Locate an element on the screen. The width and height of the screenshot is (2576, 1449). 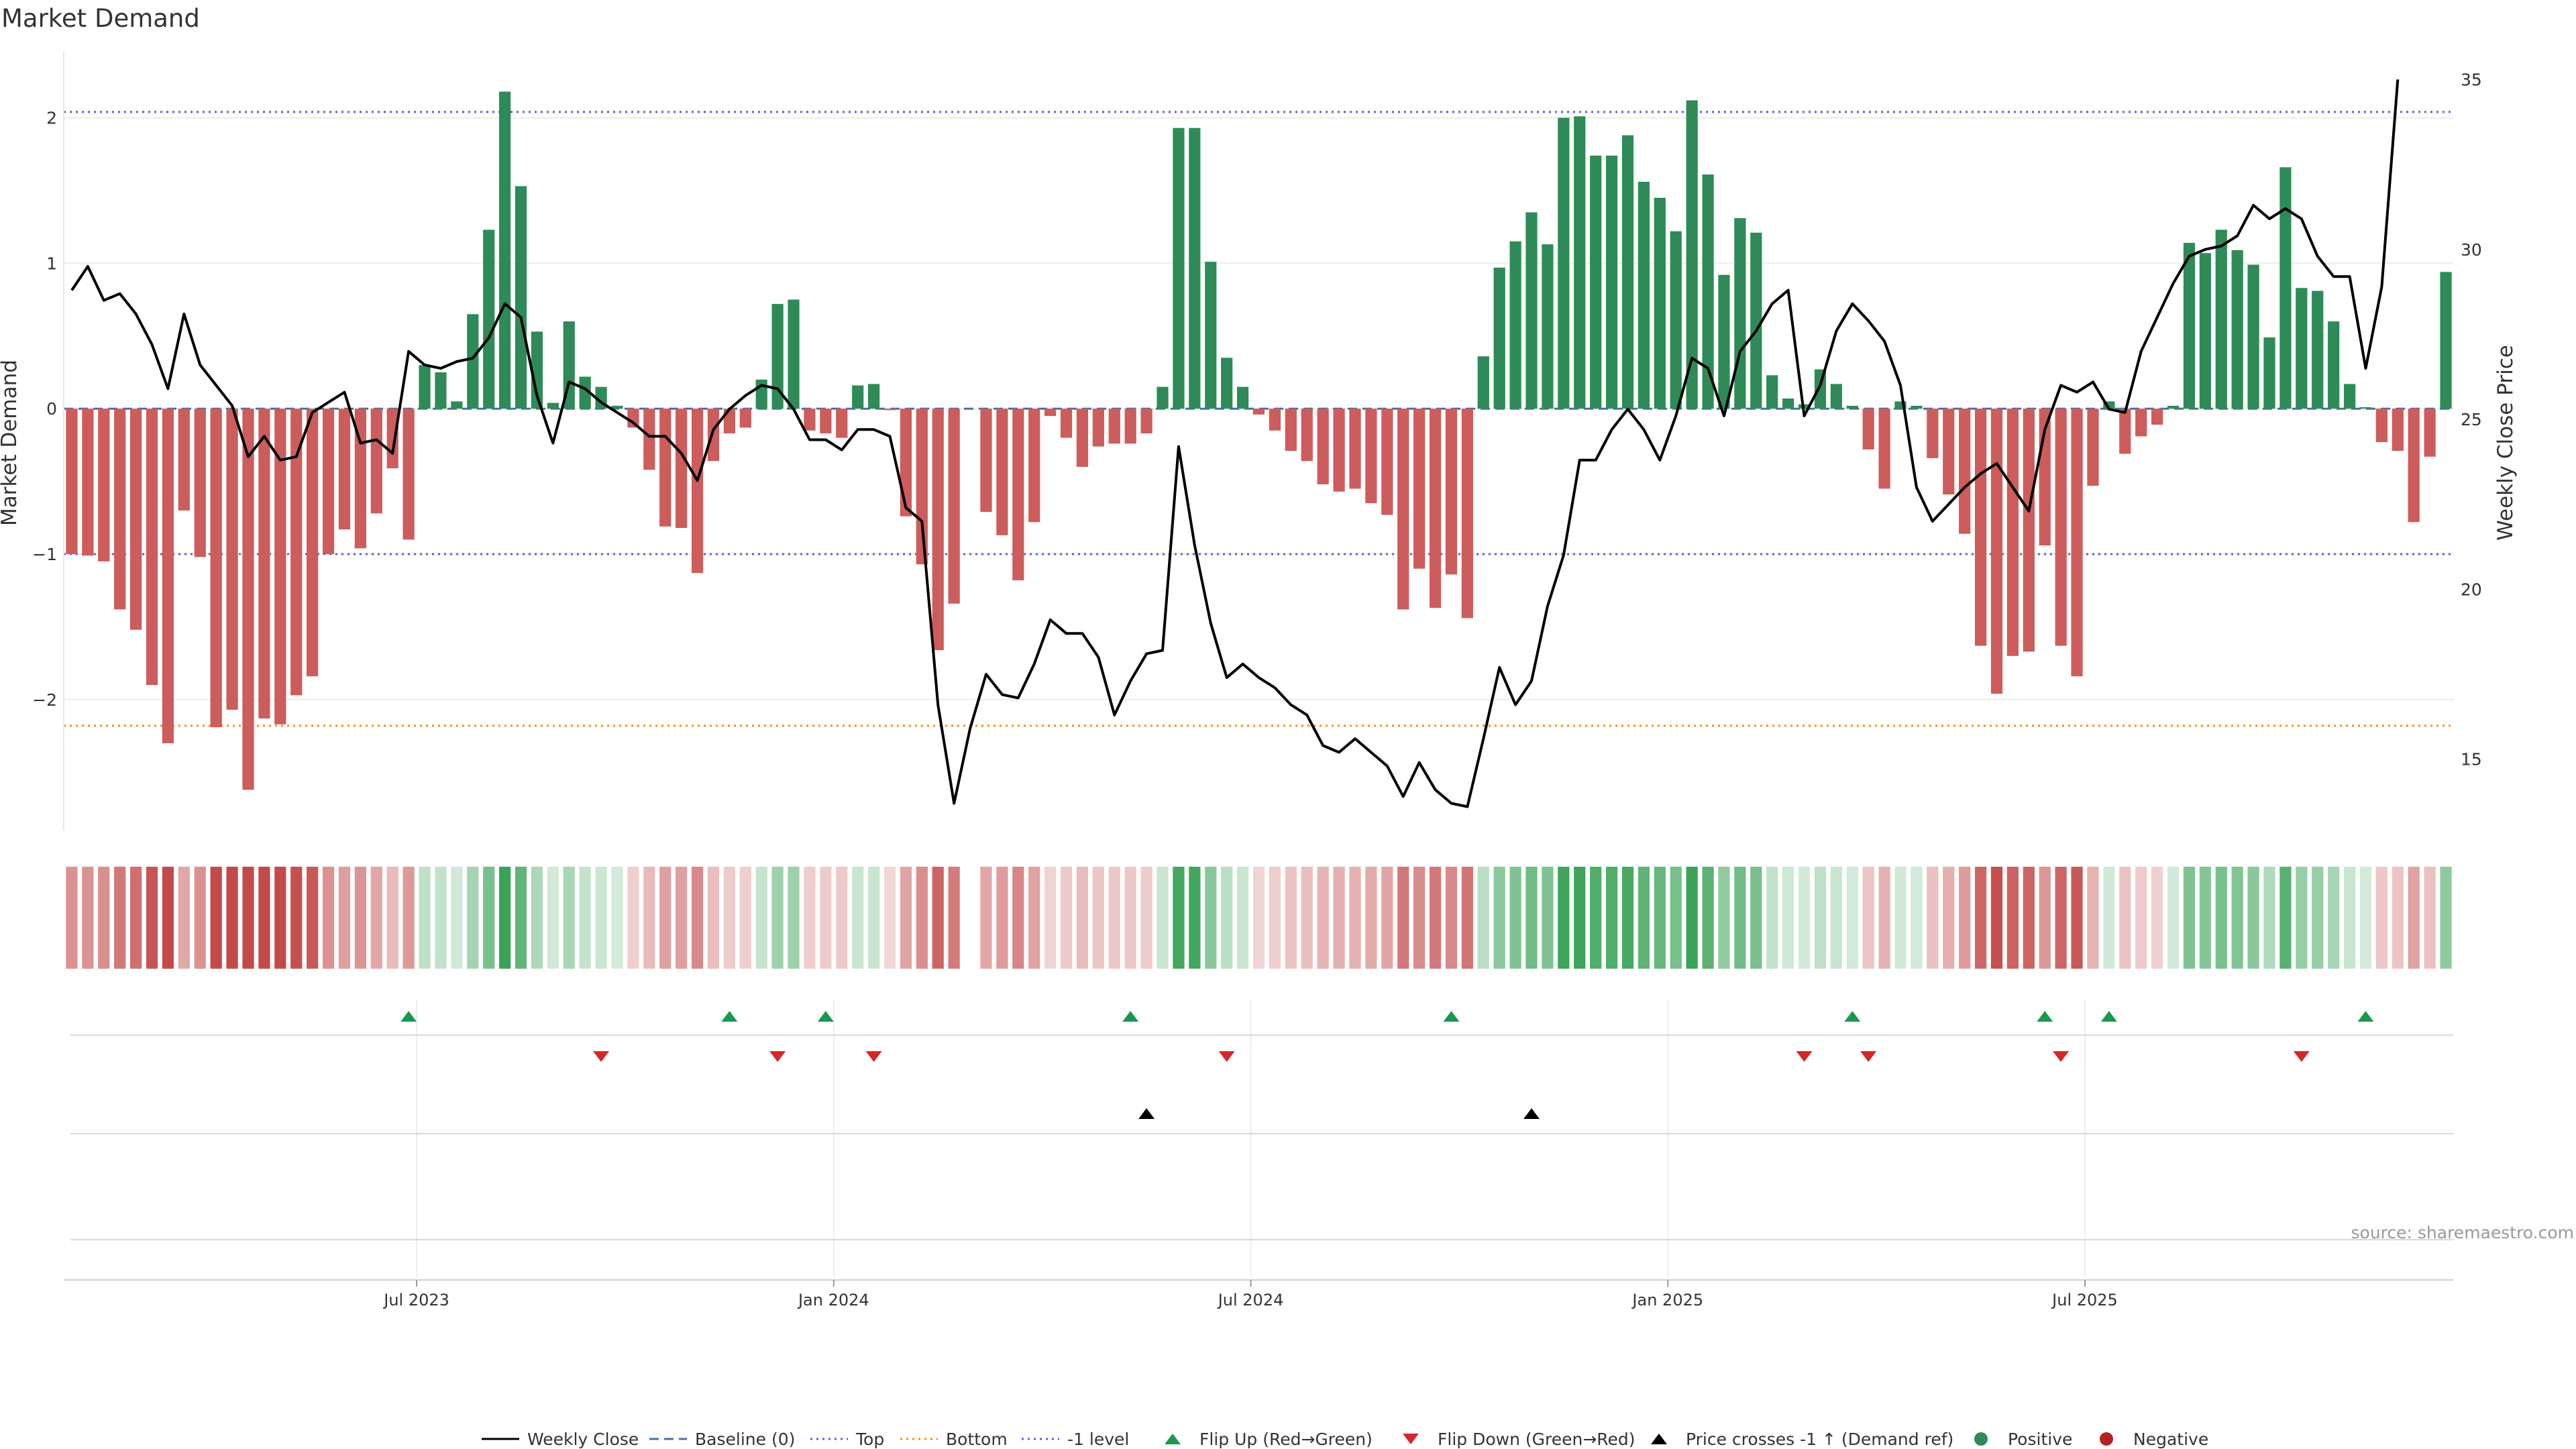
legend-label: Flip Up (Red→Green) is located at coordinates (1286, 1439).